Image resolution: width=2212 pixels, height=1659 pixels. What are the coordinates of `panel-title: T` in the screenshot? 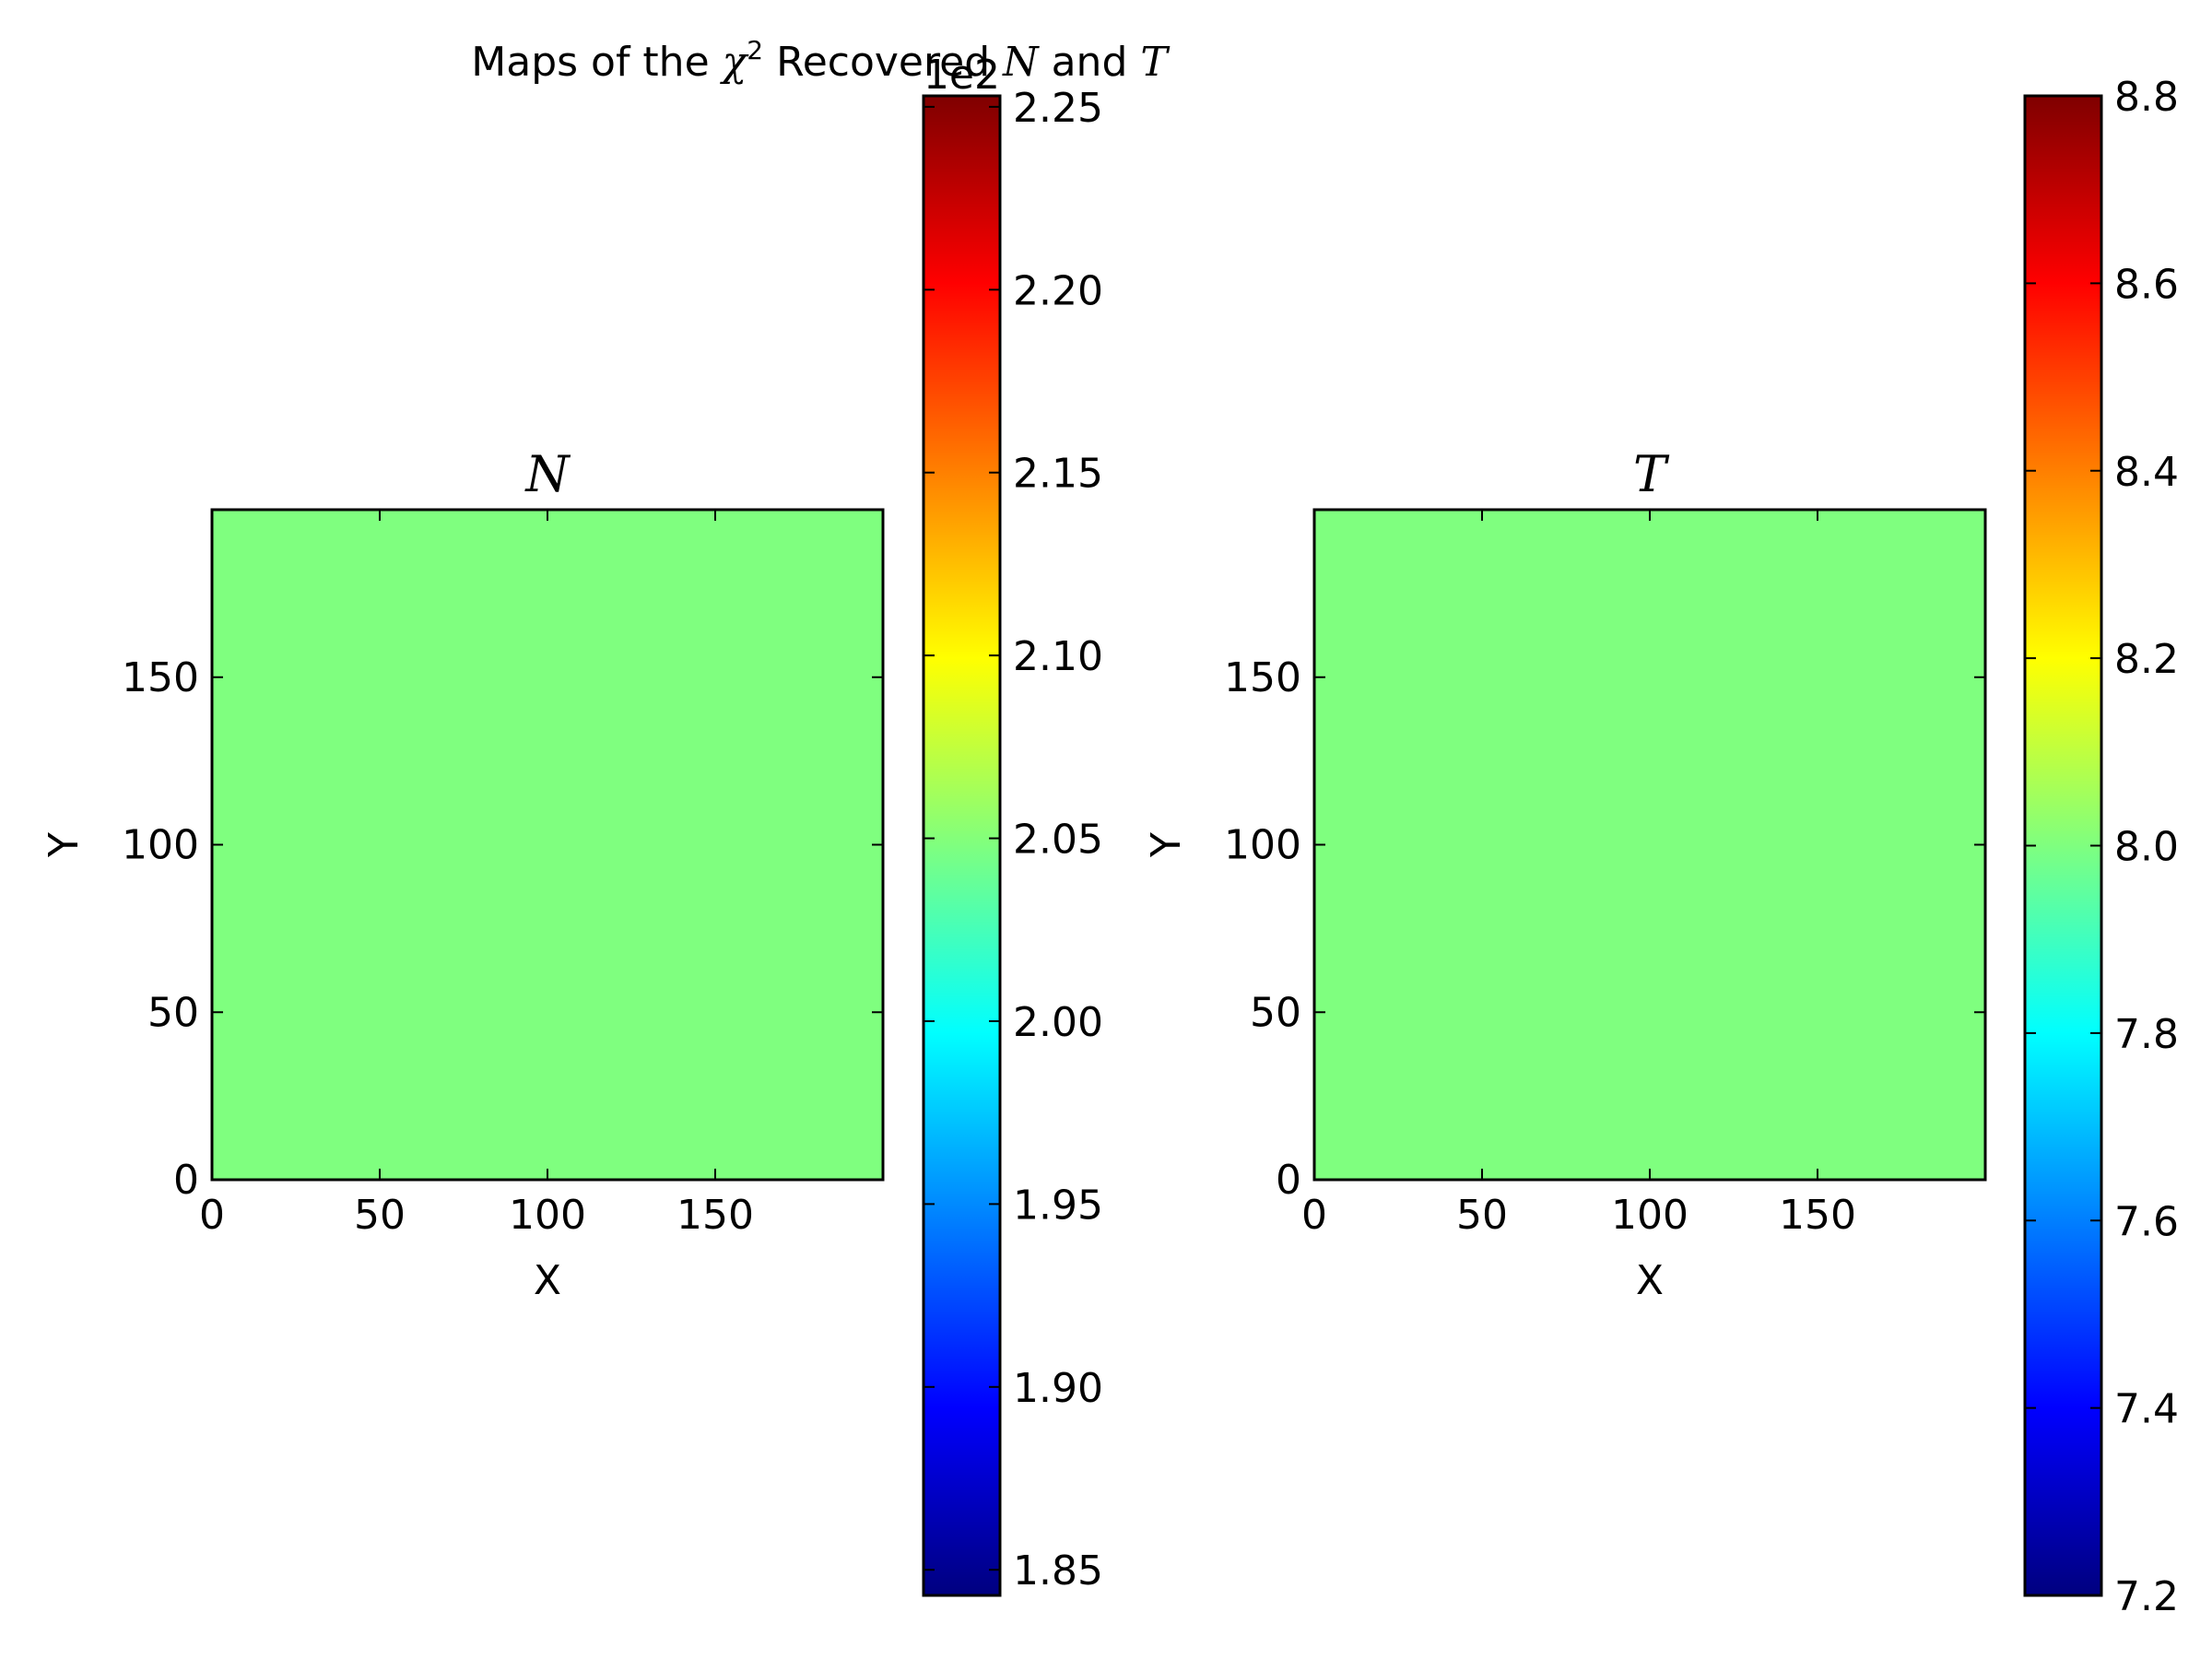 It's located at (1651, 474).